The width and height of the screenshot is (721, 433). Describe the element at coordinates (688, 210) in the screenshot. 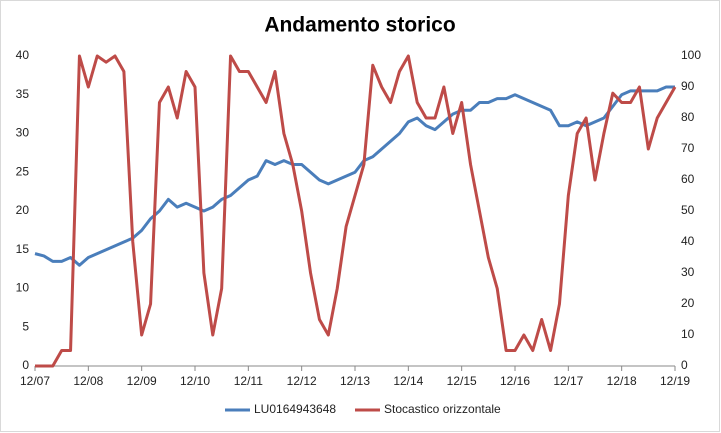

I see `y2-tick-label: 50` at that location.